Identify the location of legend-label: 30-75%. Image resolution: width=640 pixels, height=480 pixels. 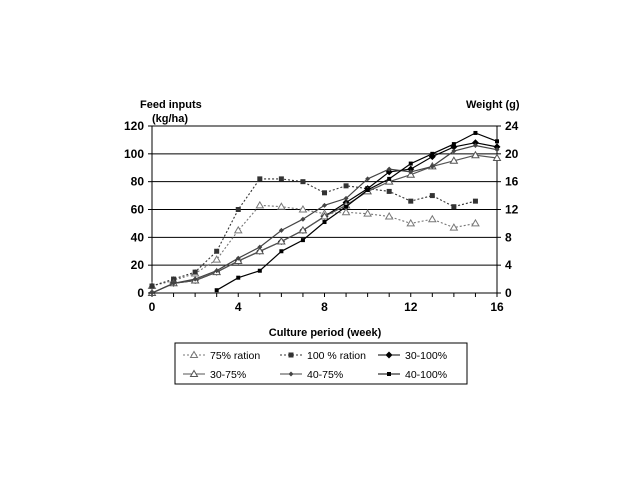
(228, 375).